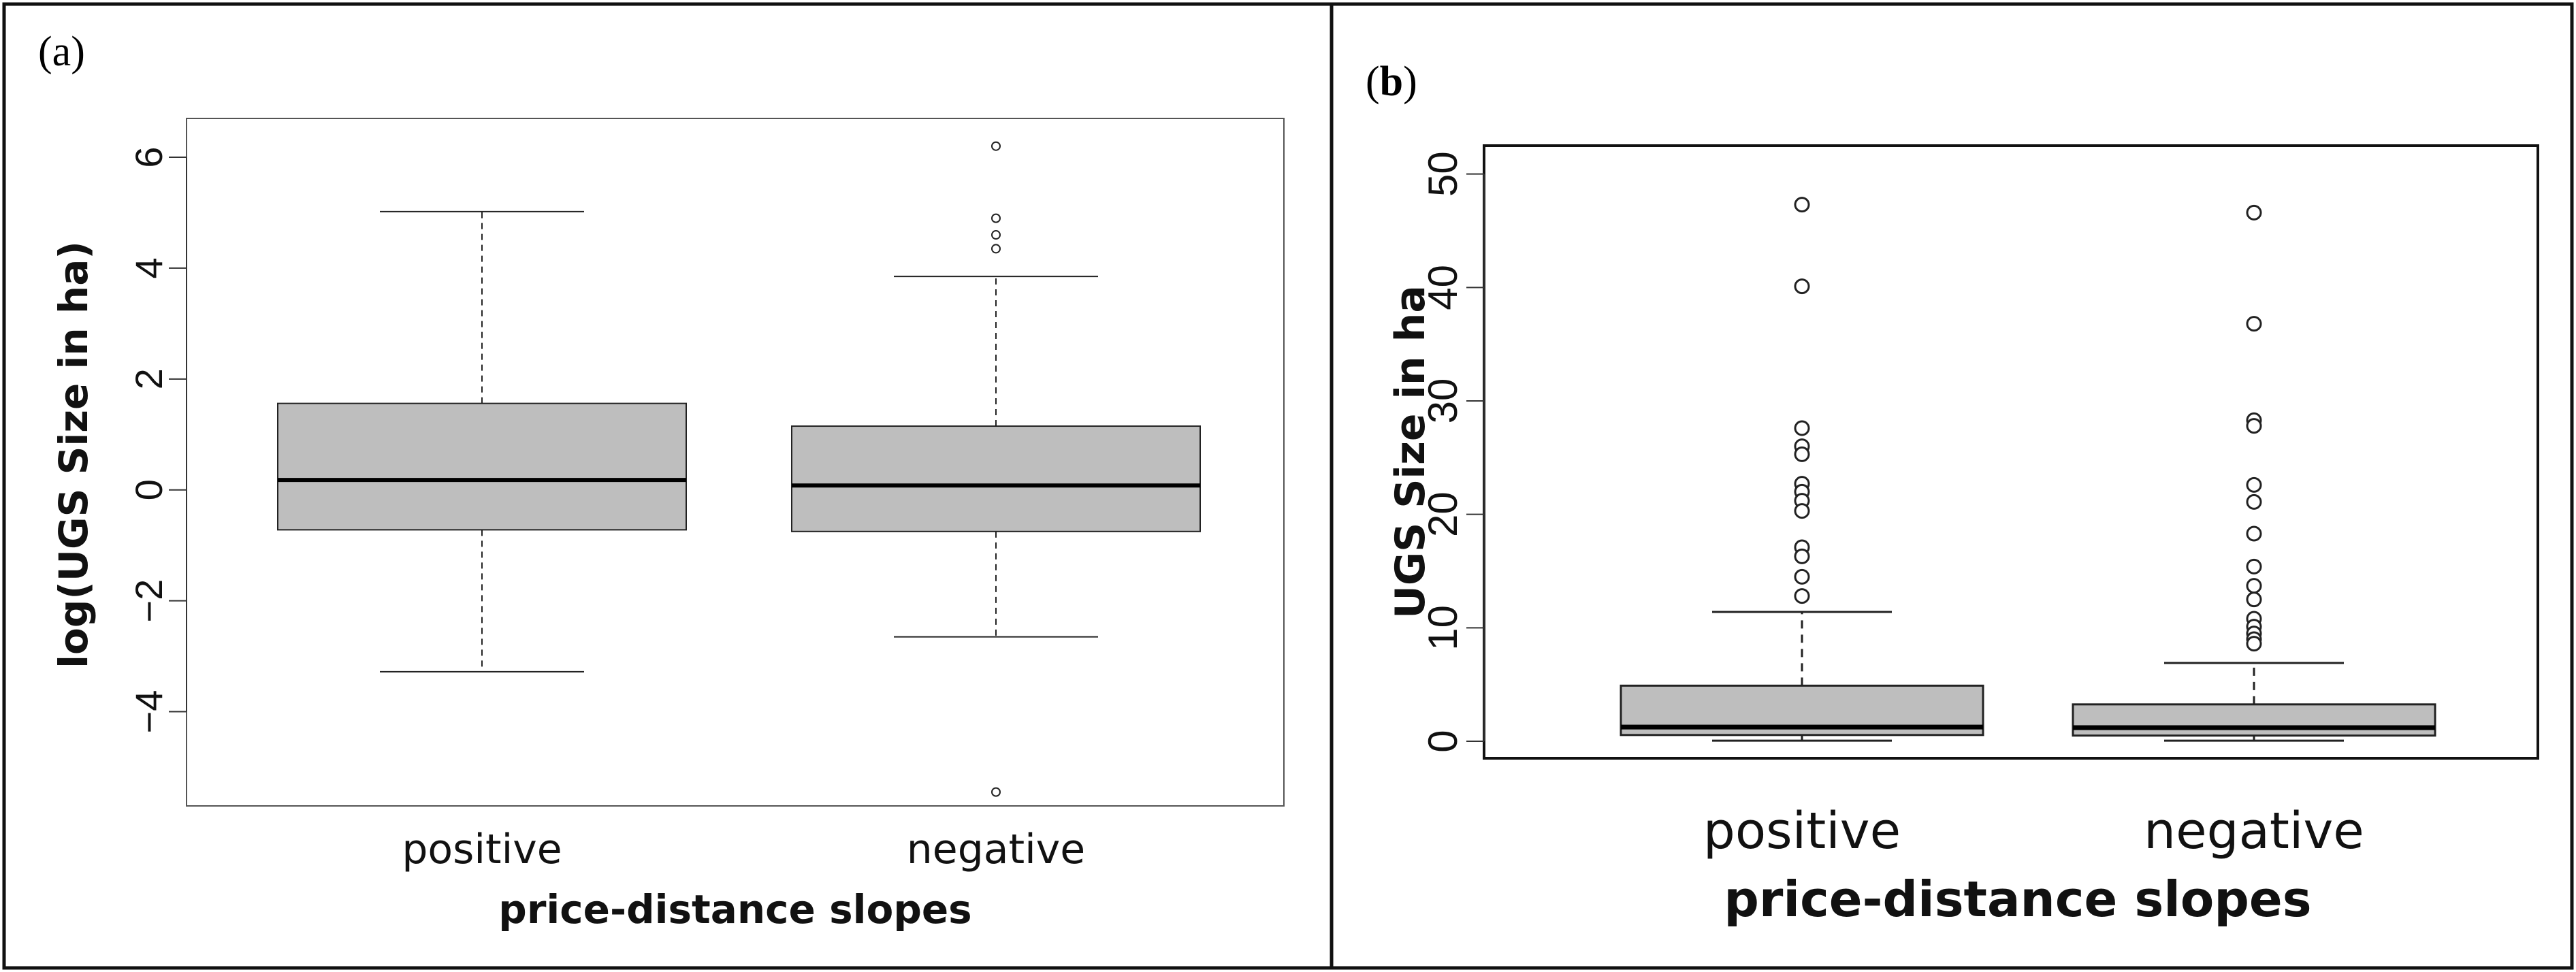  I want to click on y-tick-label: 20, so click(1443, 514).